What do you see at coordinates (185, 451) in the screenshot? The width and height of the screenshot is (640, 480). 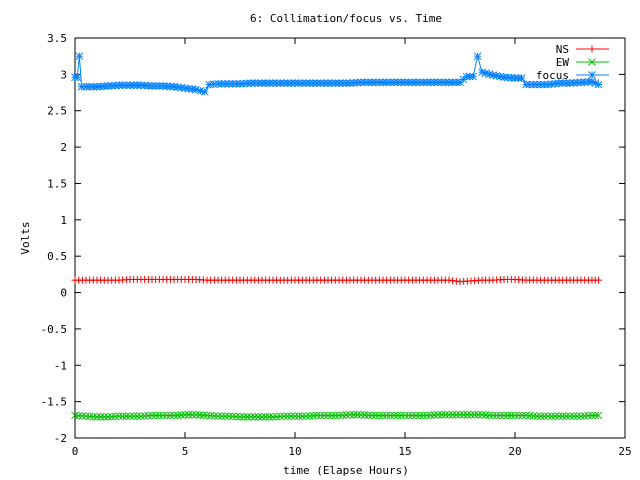 I see `x-tick-label: 5` at bounding box center [185, 451].